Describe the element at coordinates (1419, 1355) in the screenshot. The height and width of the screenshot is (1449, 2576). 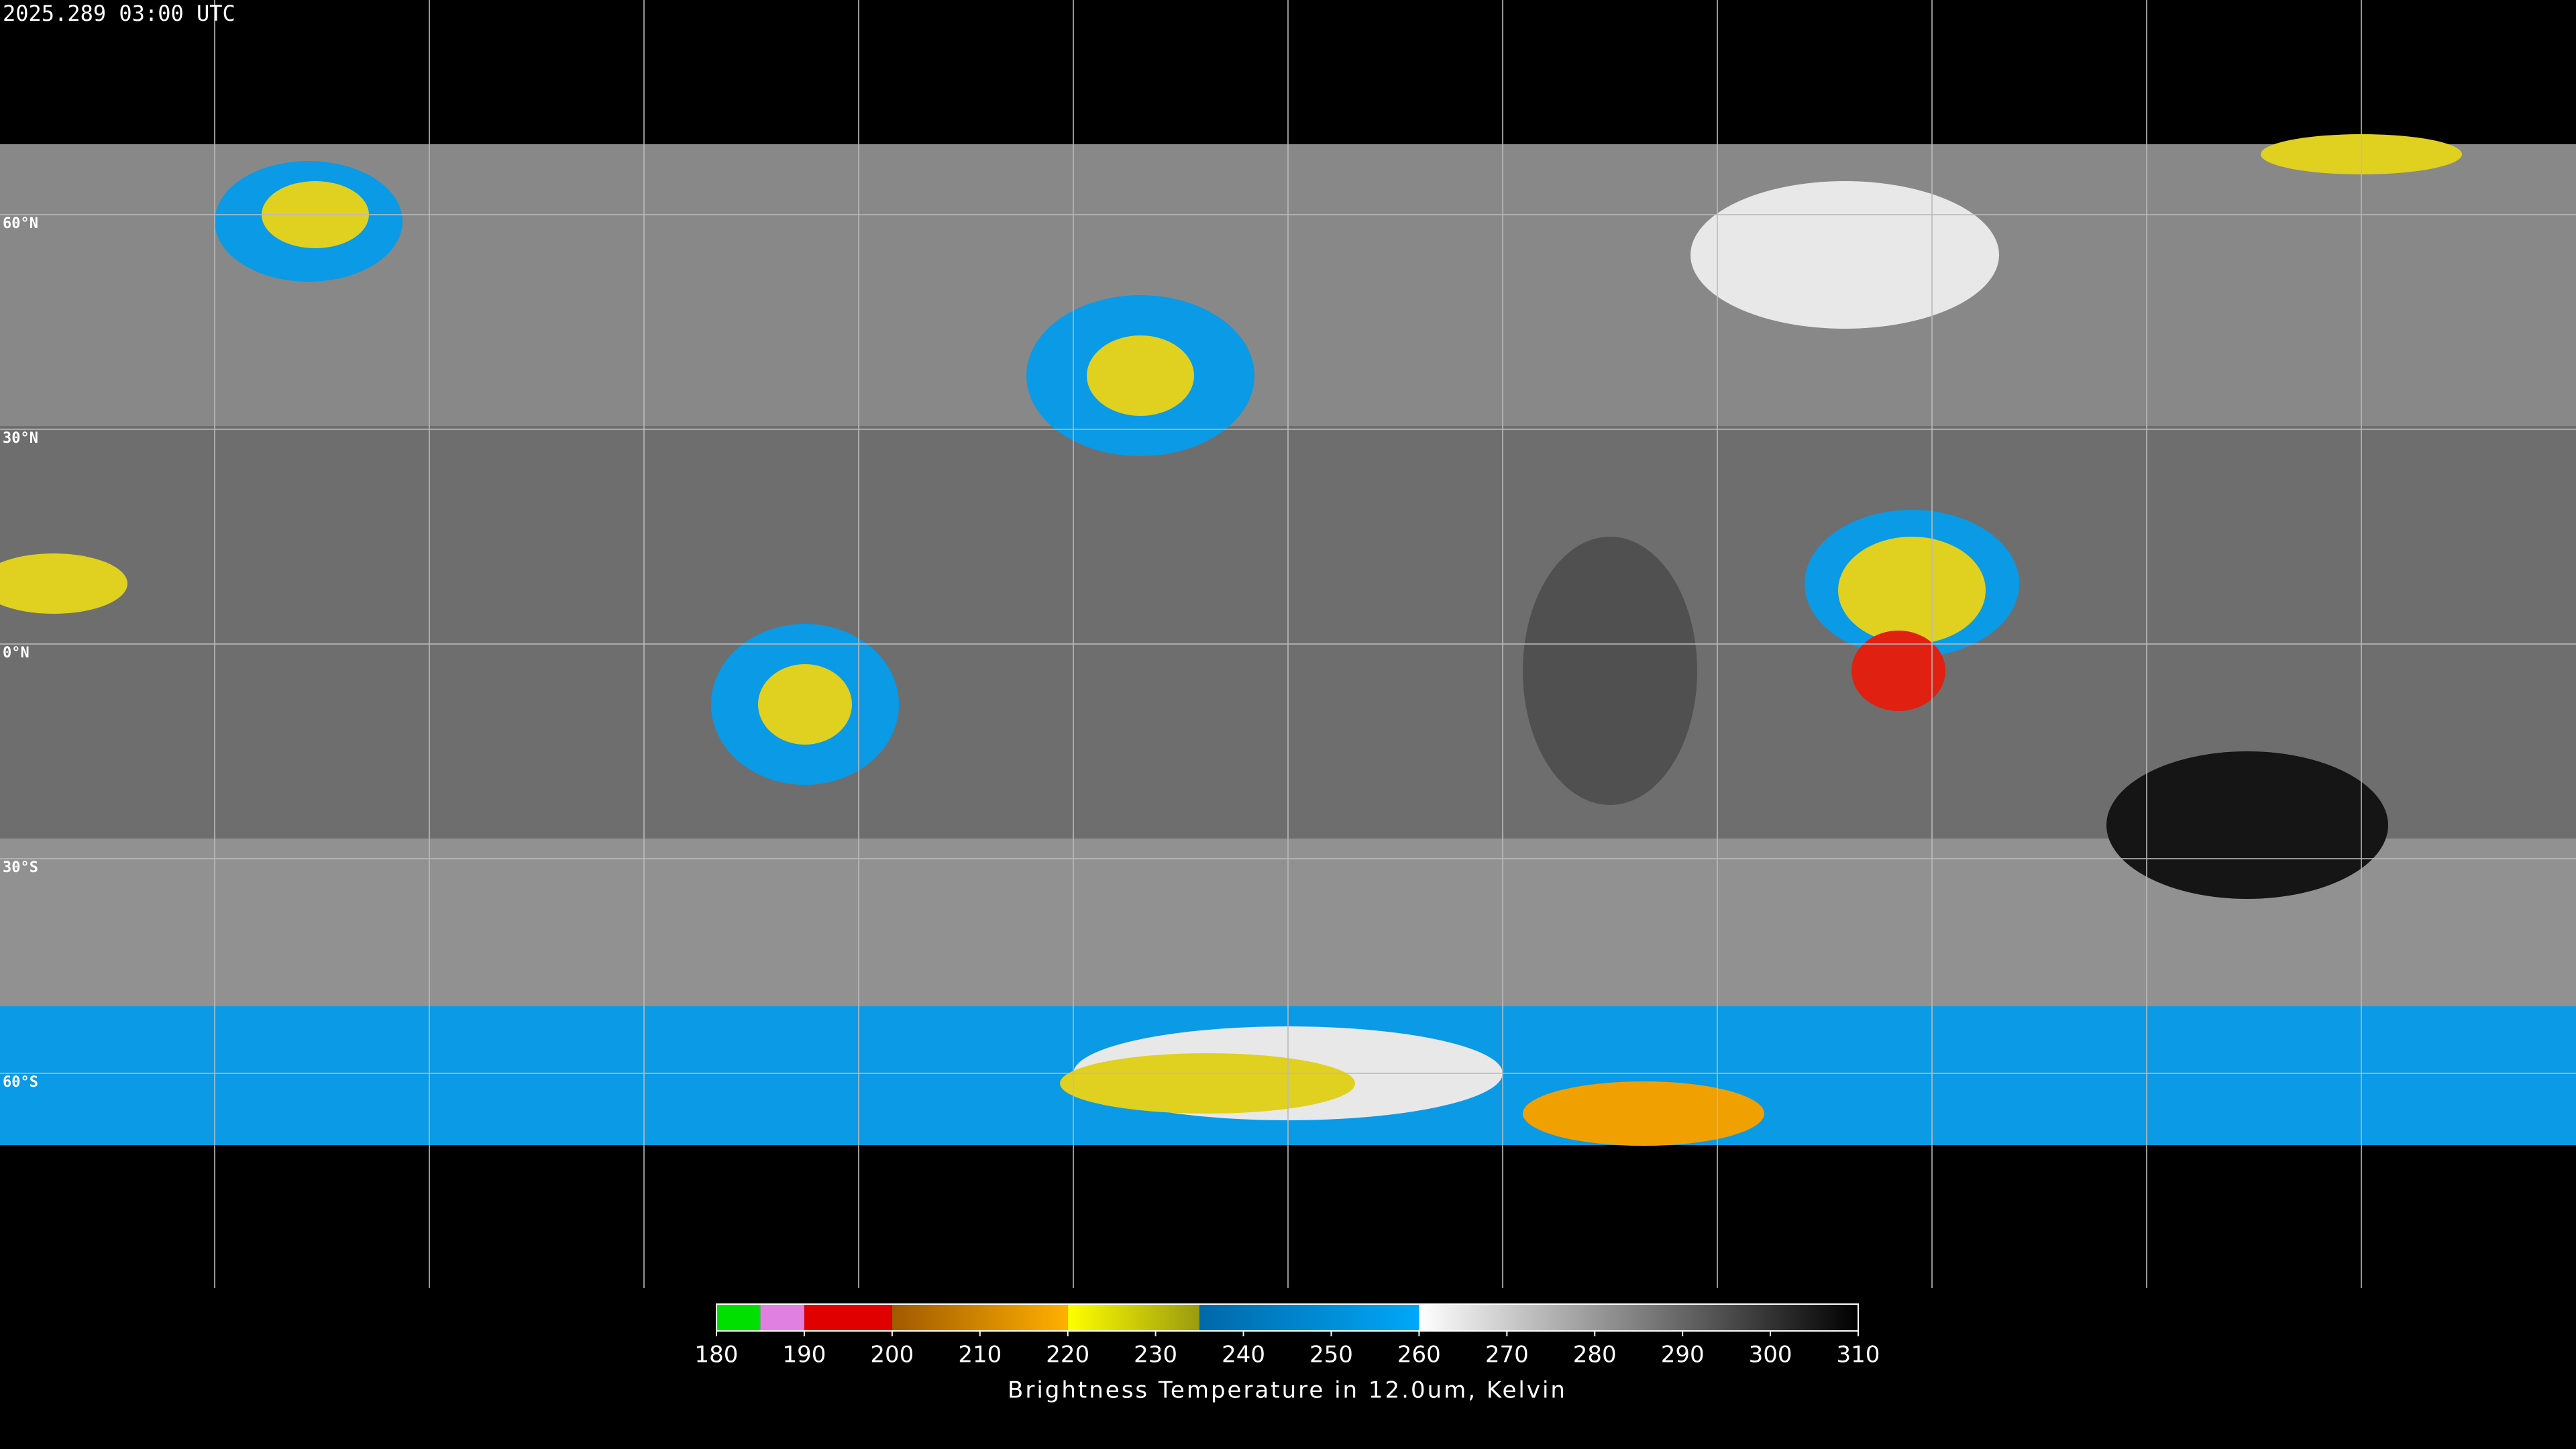
I see `colorbar-tick-label: 260` at that location.